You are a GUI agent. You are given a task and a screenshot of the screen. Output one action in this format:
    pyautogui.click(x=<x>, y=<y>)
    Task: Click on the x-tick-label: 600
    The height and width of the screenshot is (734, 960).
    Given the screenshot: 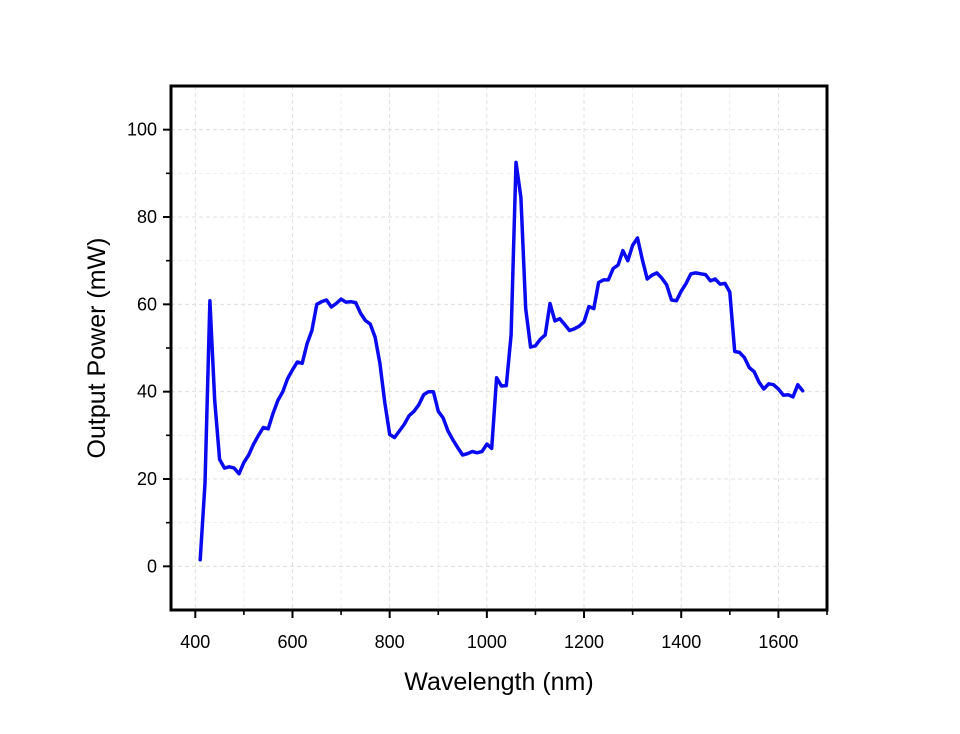 What is the action you would take?
    pyautogui.click(x=292, y=642)
    